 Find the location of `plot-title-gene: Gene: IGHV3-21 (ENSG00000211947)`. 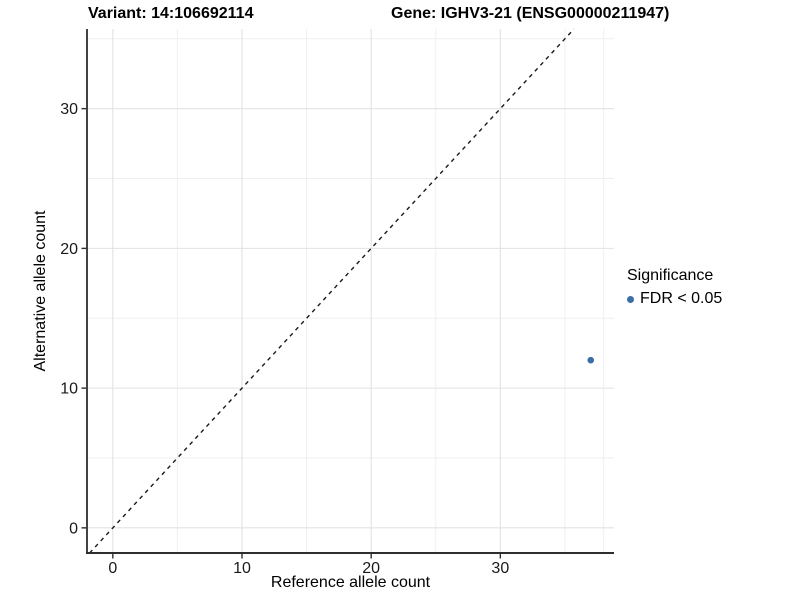

plot-title-gene: Gene: IGHV3-21 (ENSG00000211947) is located at coordinates (530, 13).